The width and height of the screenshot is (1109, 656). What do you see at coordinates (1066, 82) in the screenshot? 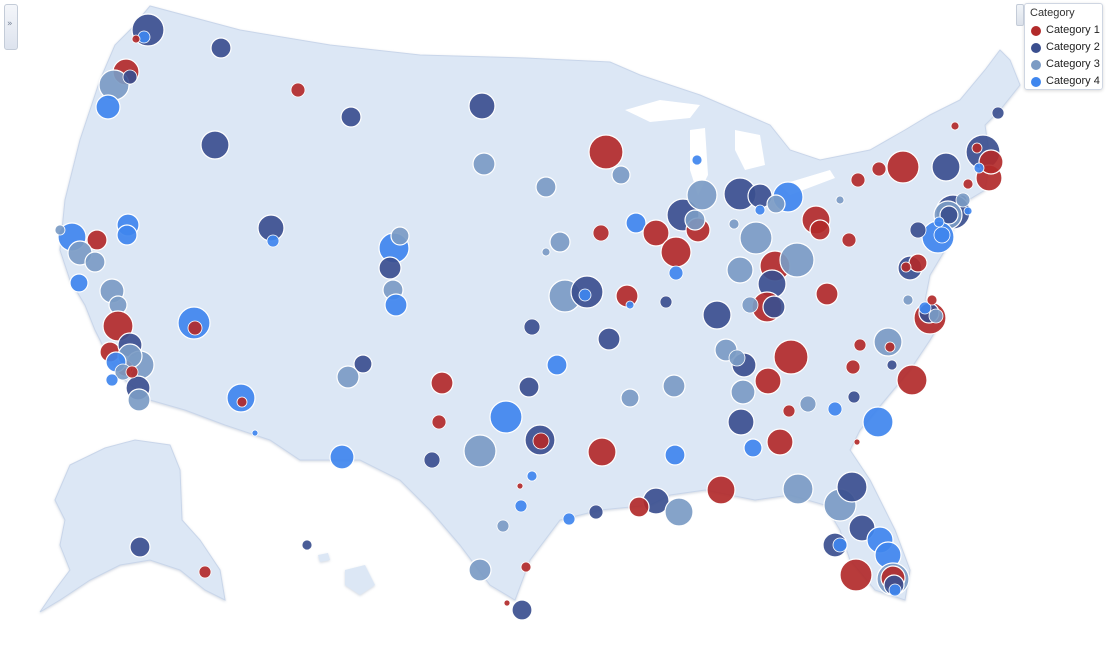
I see `legend-item-category-4: Category 4` at bounding box center [1066, 82].